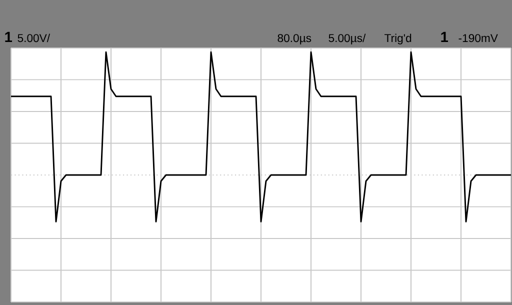  What do you see at coordinates (398, 39) in the screenshot?
I see `text: Trig'd` at bounding box center [398, 39].